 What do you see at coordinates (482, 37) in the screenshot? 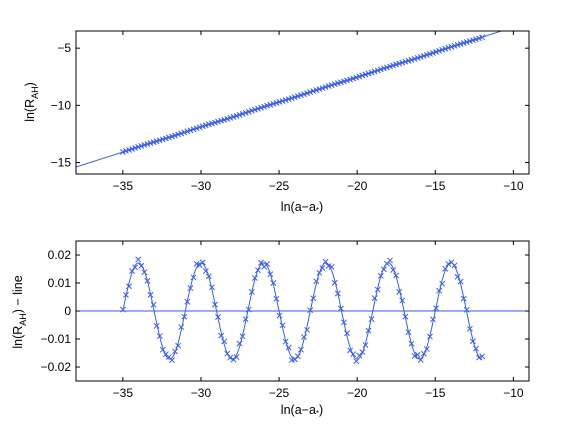
I see `top-data-point-stroke-b` at bounding box center [482, 37].